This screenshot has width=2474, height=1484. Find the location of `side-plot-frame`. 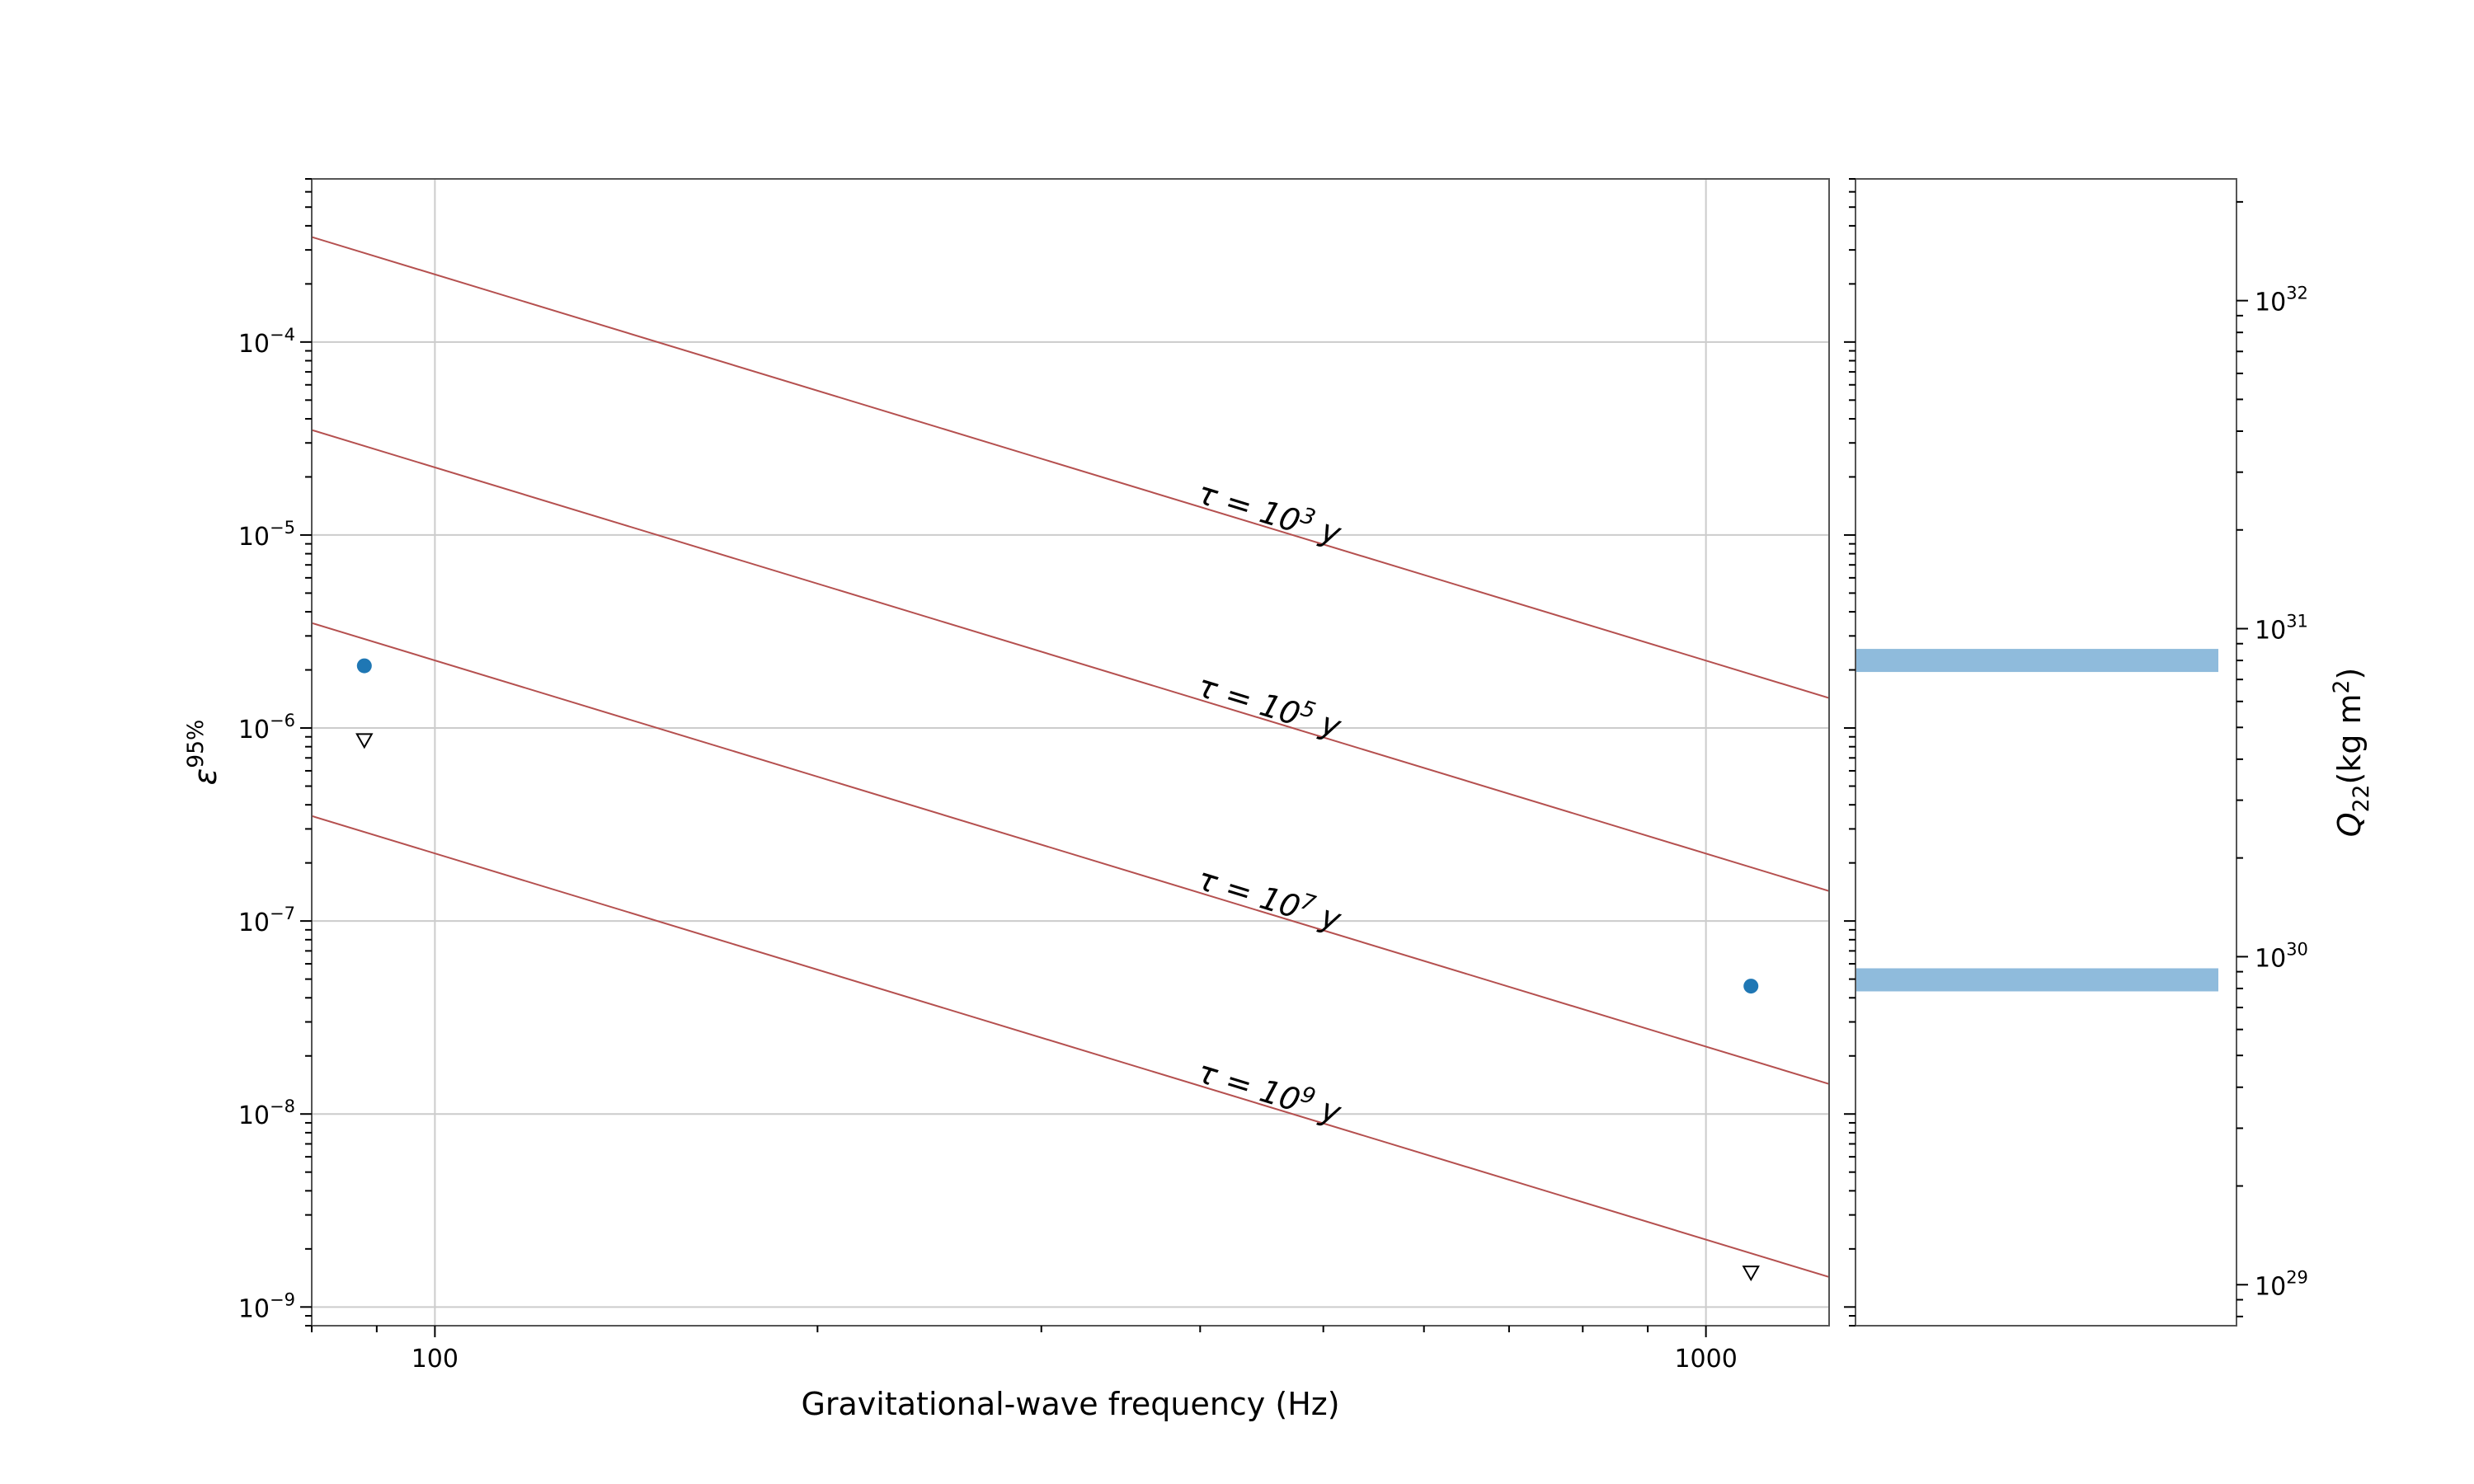

side-plot-frame is located at coordinates (2046, 752).